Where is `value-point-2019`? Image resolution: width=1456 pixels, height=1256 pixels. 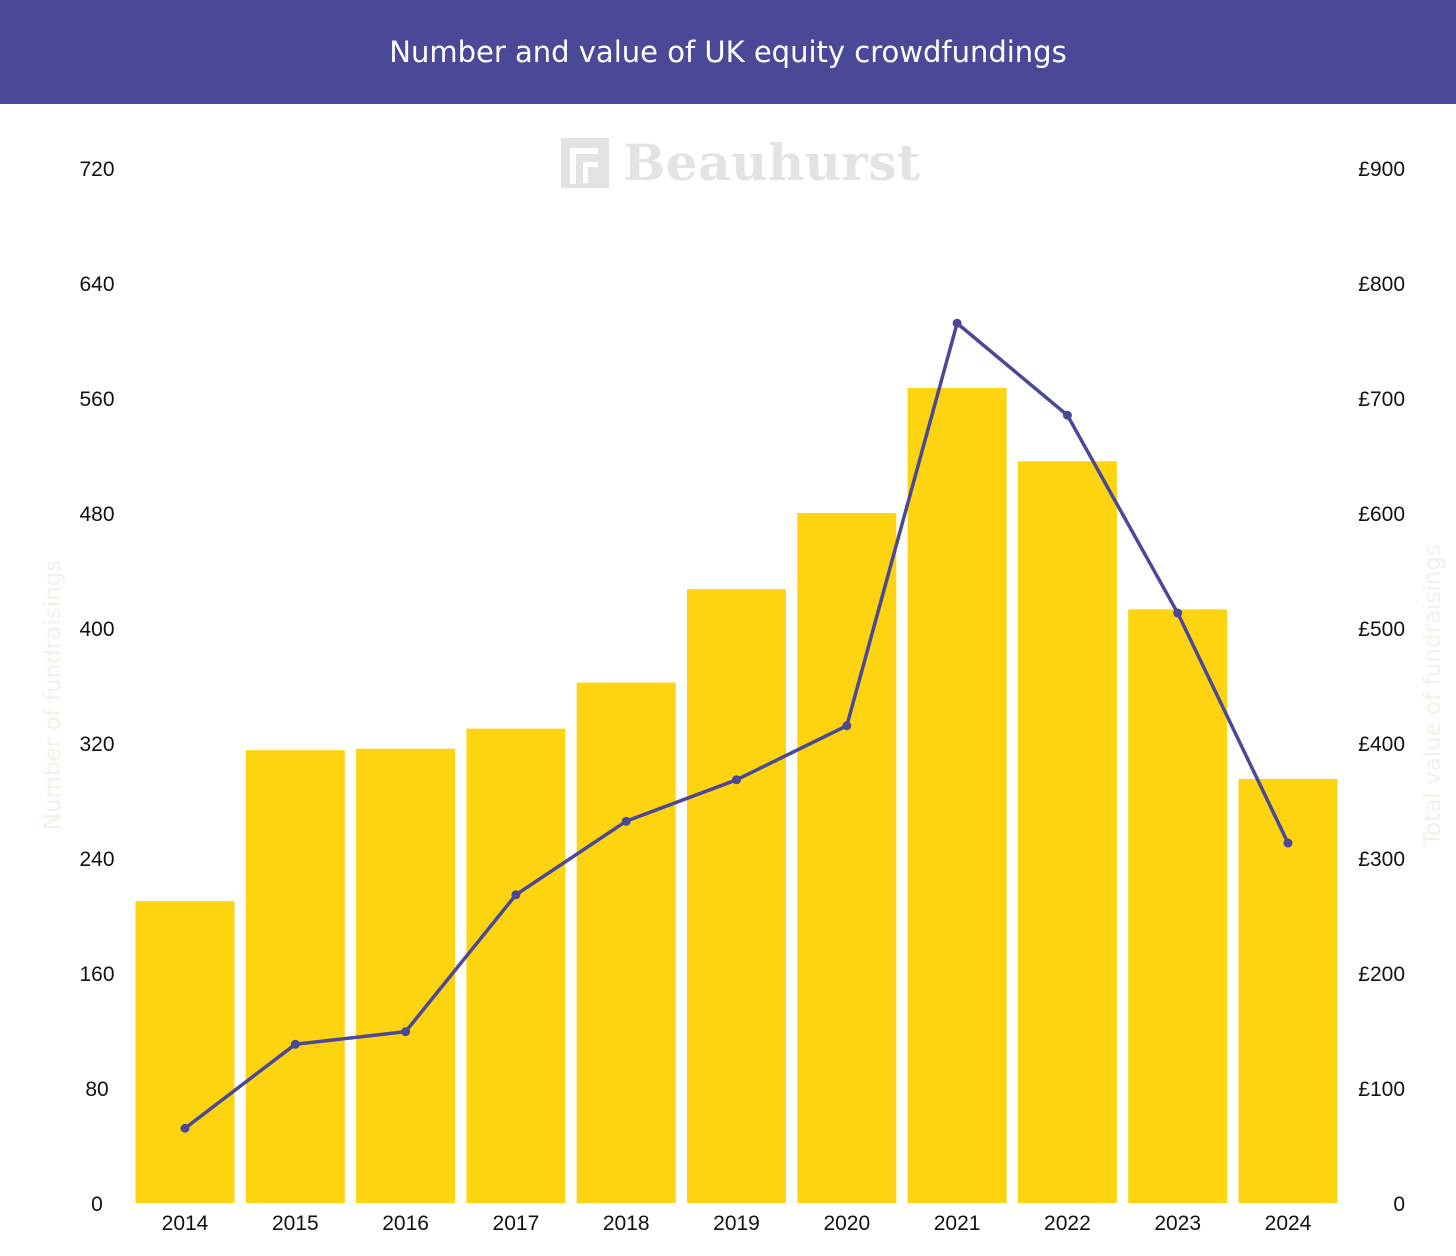
value-point-2019 is located at coordinates (736, 780).